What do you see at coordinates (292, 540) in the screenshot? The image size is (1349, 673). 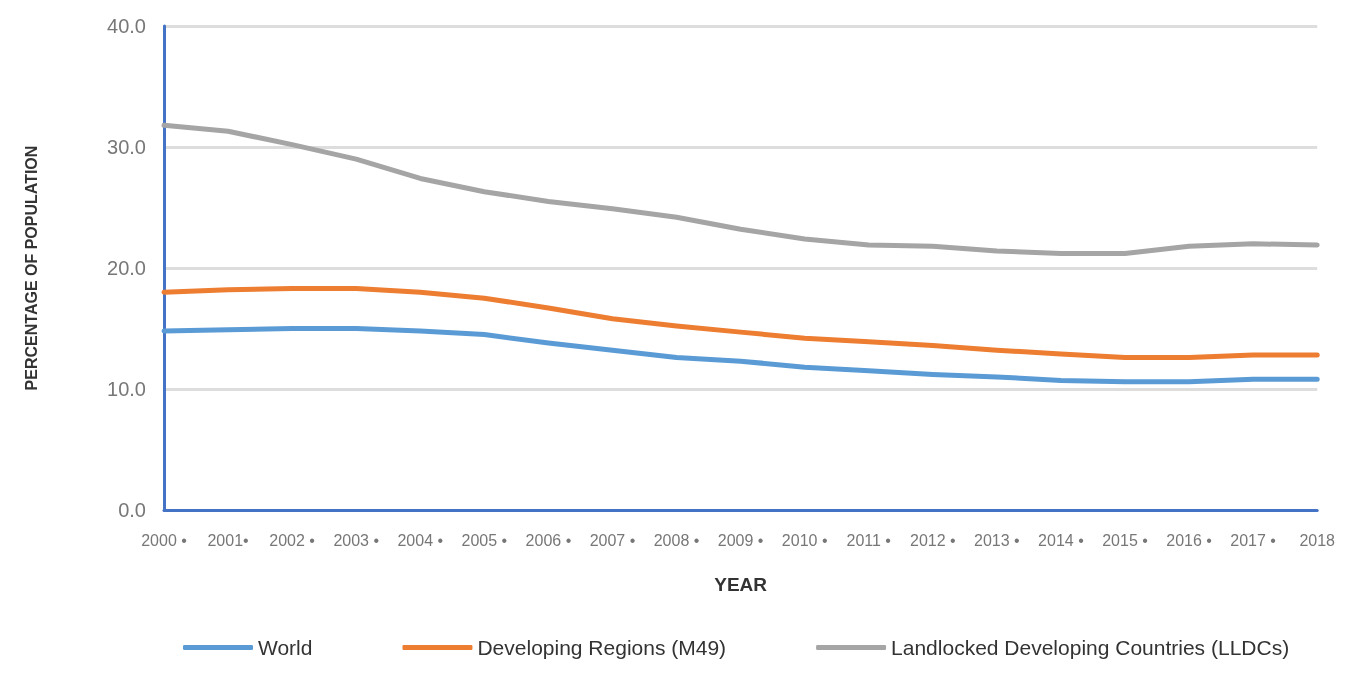 I see `x-tick-label: 2002 •` at bounding box center [292, 540].